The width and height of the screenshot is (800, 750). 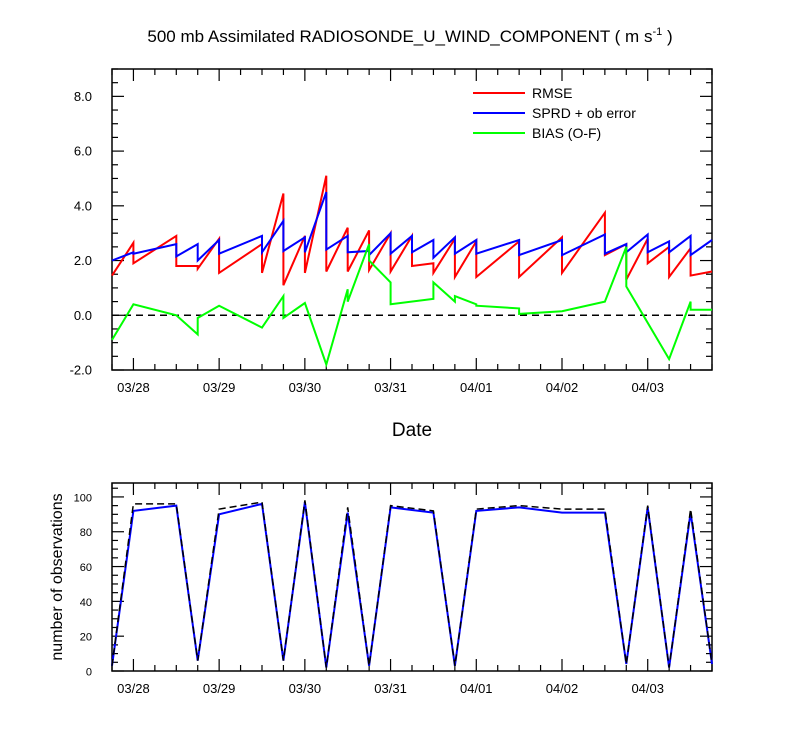 What do you see at coordinates (552, 93) in the screenshot?
I see `legend-rmse-label: RMSE` at bounding box center [552, 93].